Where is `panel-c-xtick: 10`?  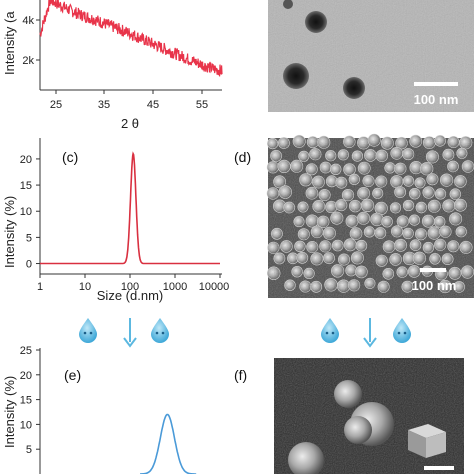
panel-c-xtick: 10 is located at coordinates (85, 287).